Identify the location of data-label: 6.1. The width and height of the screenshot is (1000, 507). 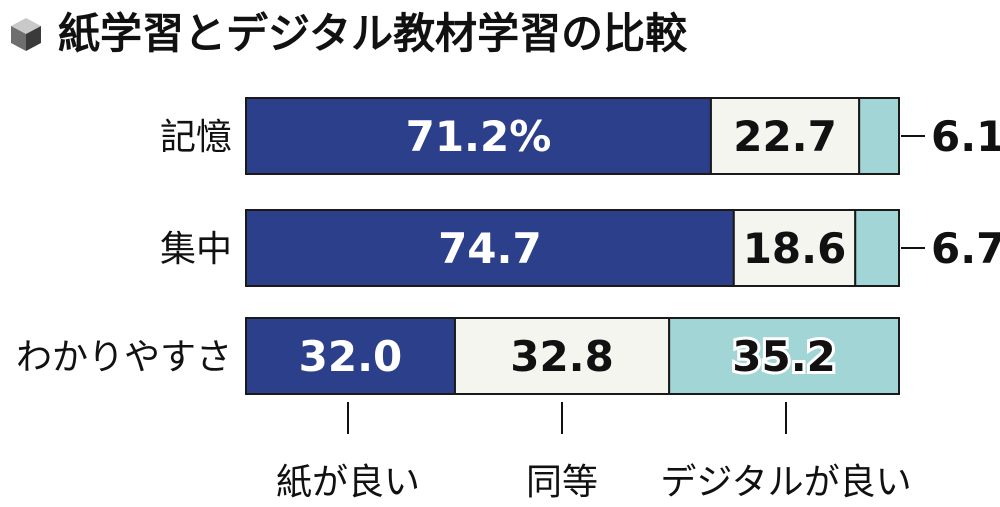
(965, 136).